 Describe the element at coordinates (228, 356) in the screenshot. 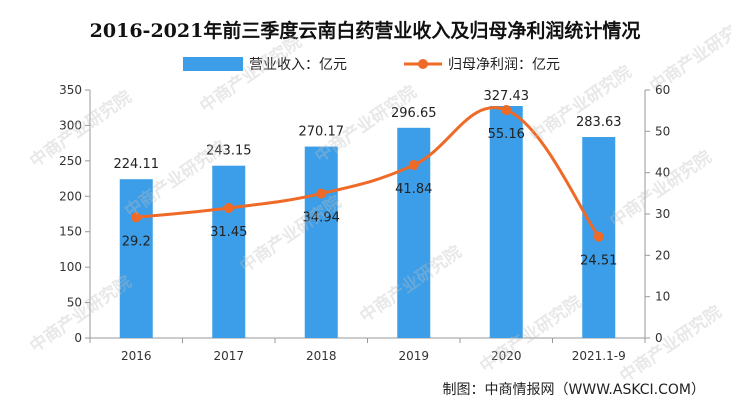

I see `x-tick-label: 2017` at that location.